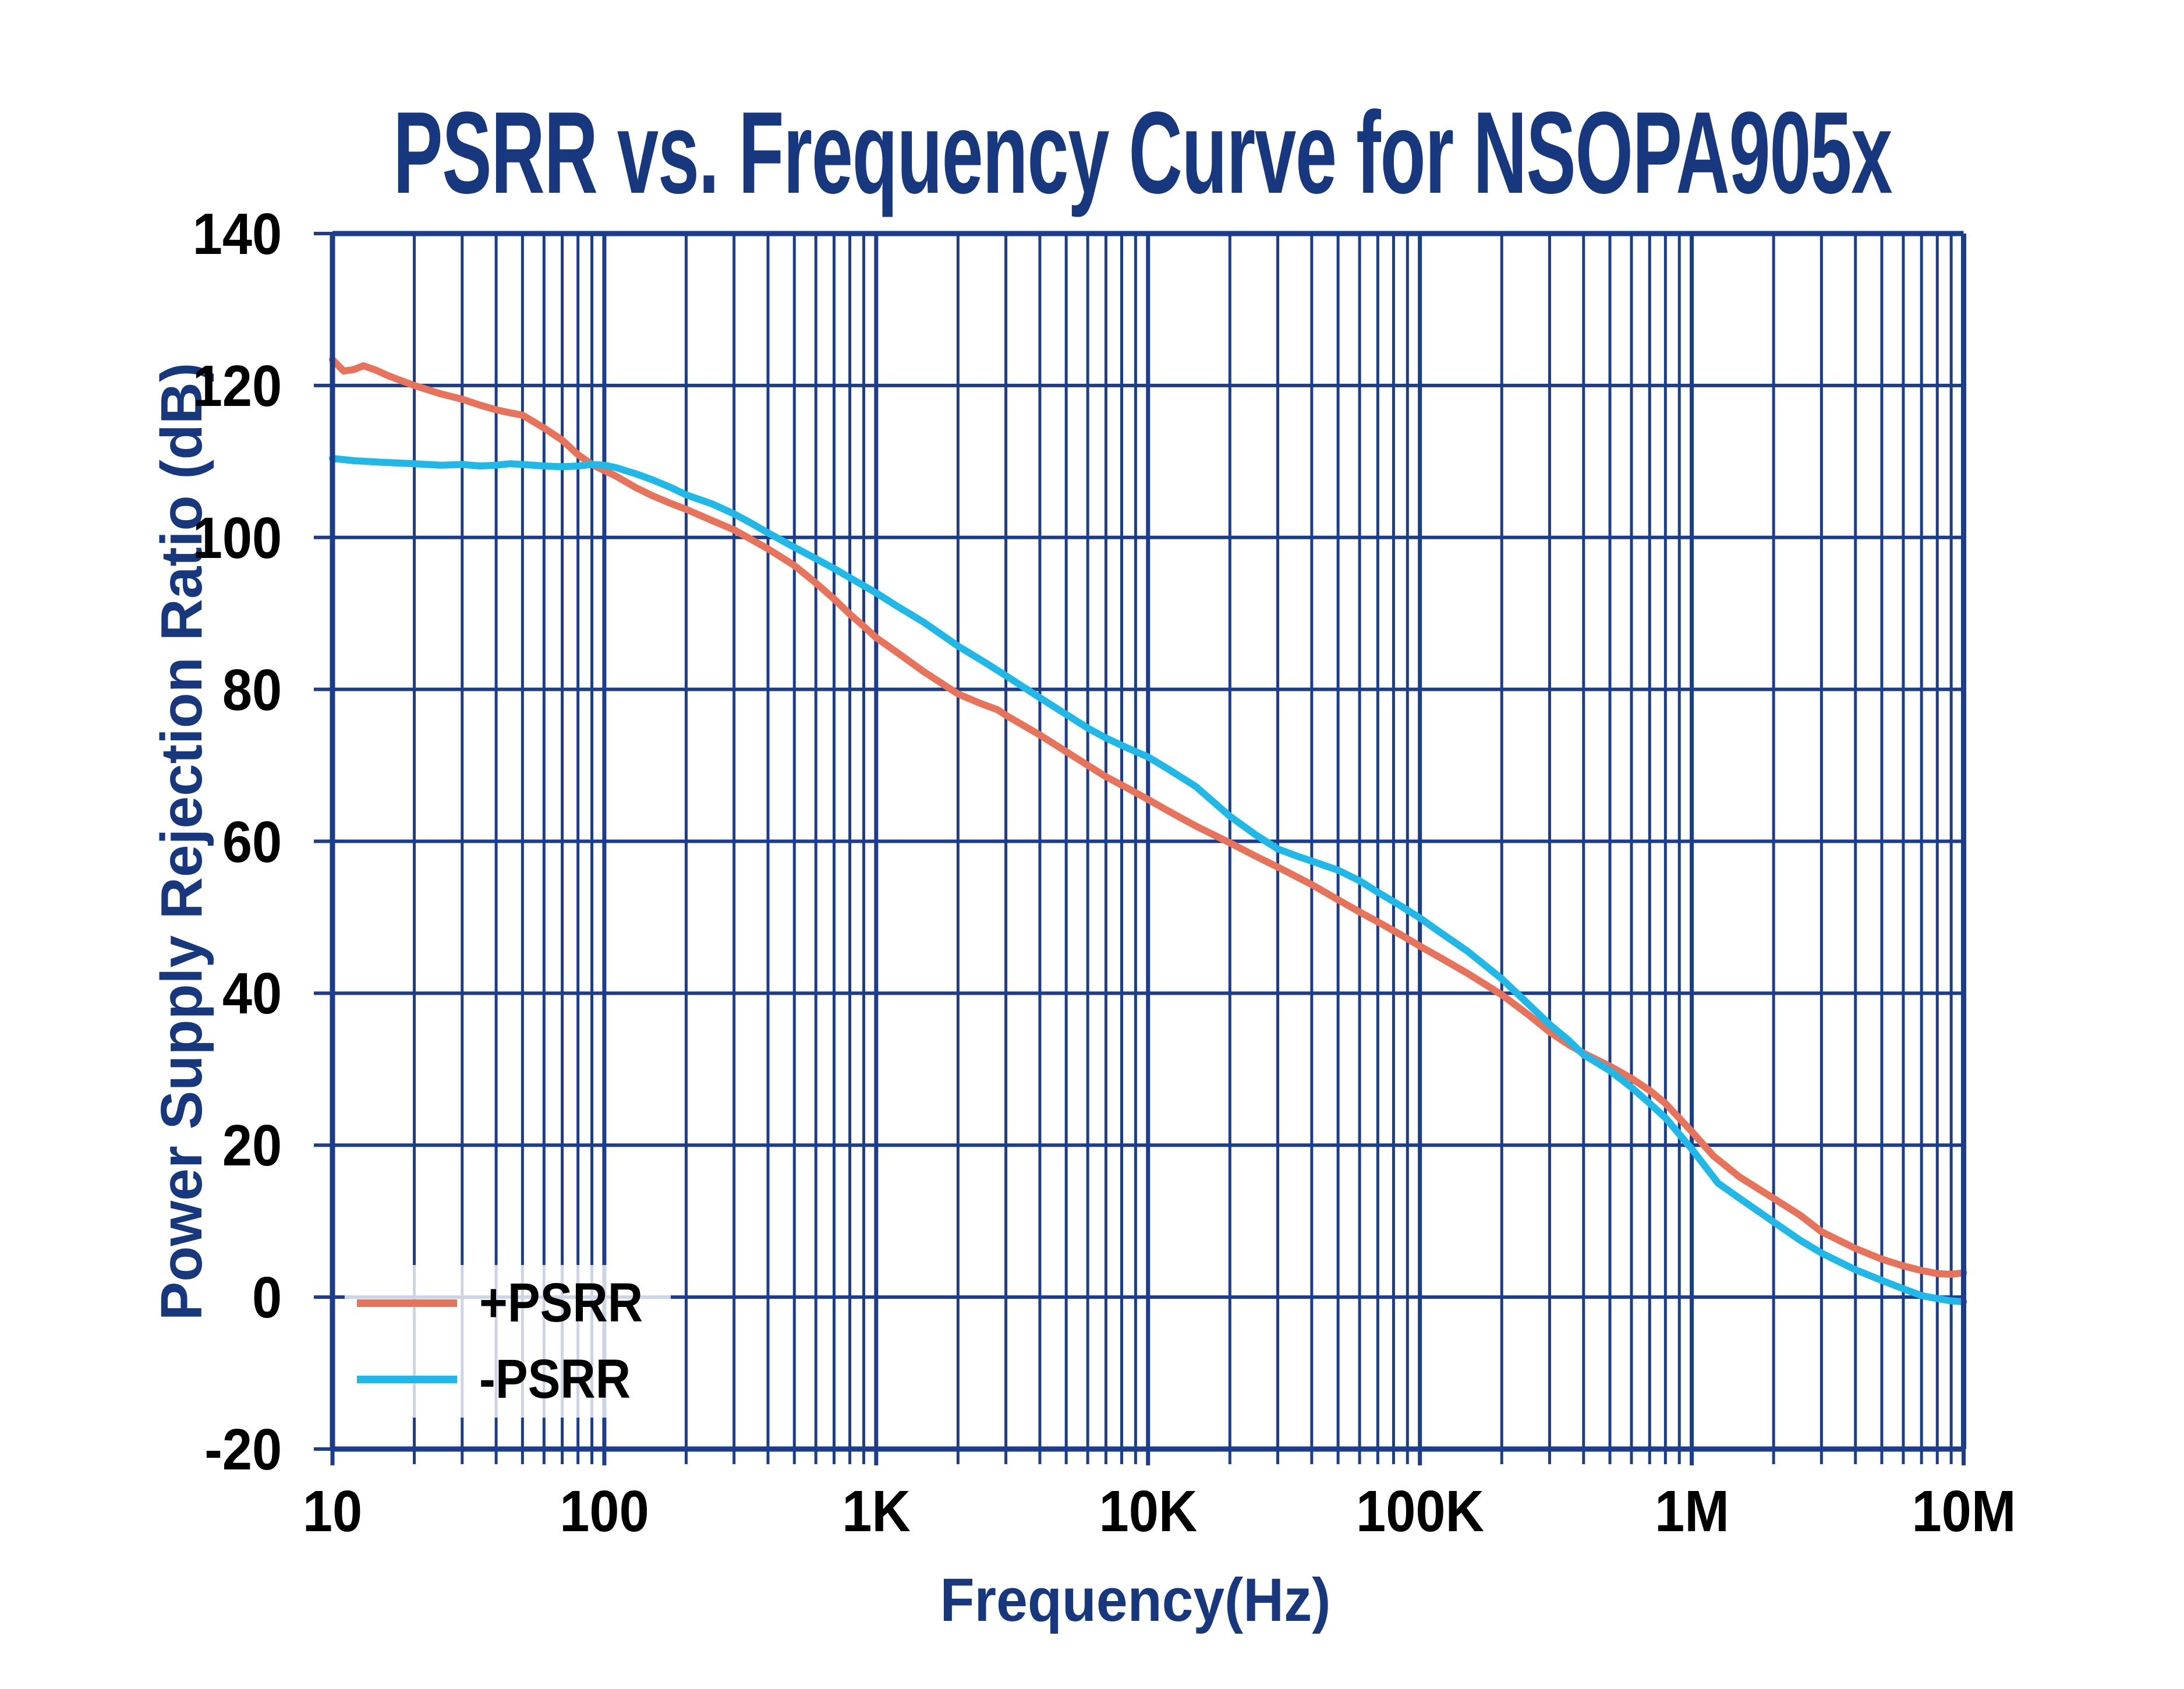  What do you see at coordinates (252, 842) in the screenshot?
I see `y-tick-label-60: 60` at bounding box center [252, 842].